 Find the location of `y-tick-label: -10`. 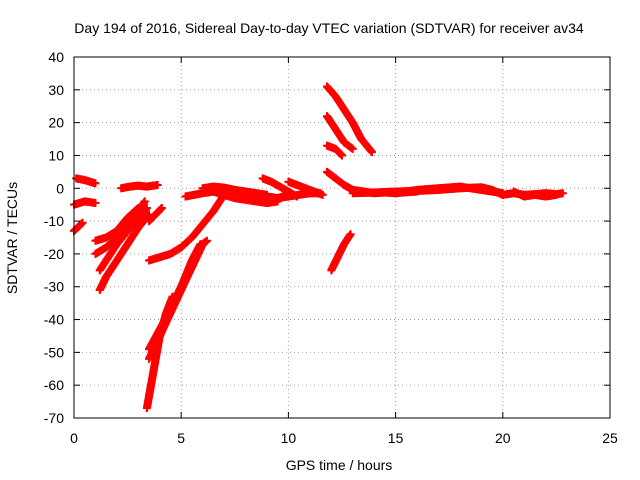

y-tick-label: -10 is located at coordinates (54, 221).